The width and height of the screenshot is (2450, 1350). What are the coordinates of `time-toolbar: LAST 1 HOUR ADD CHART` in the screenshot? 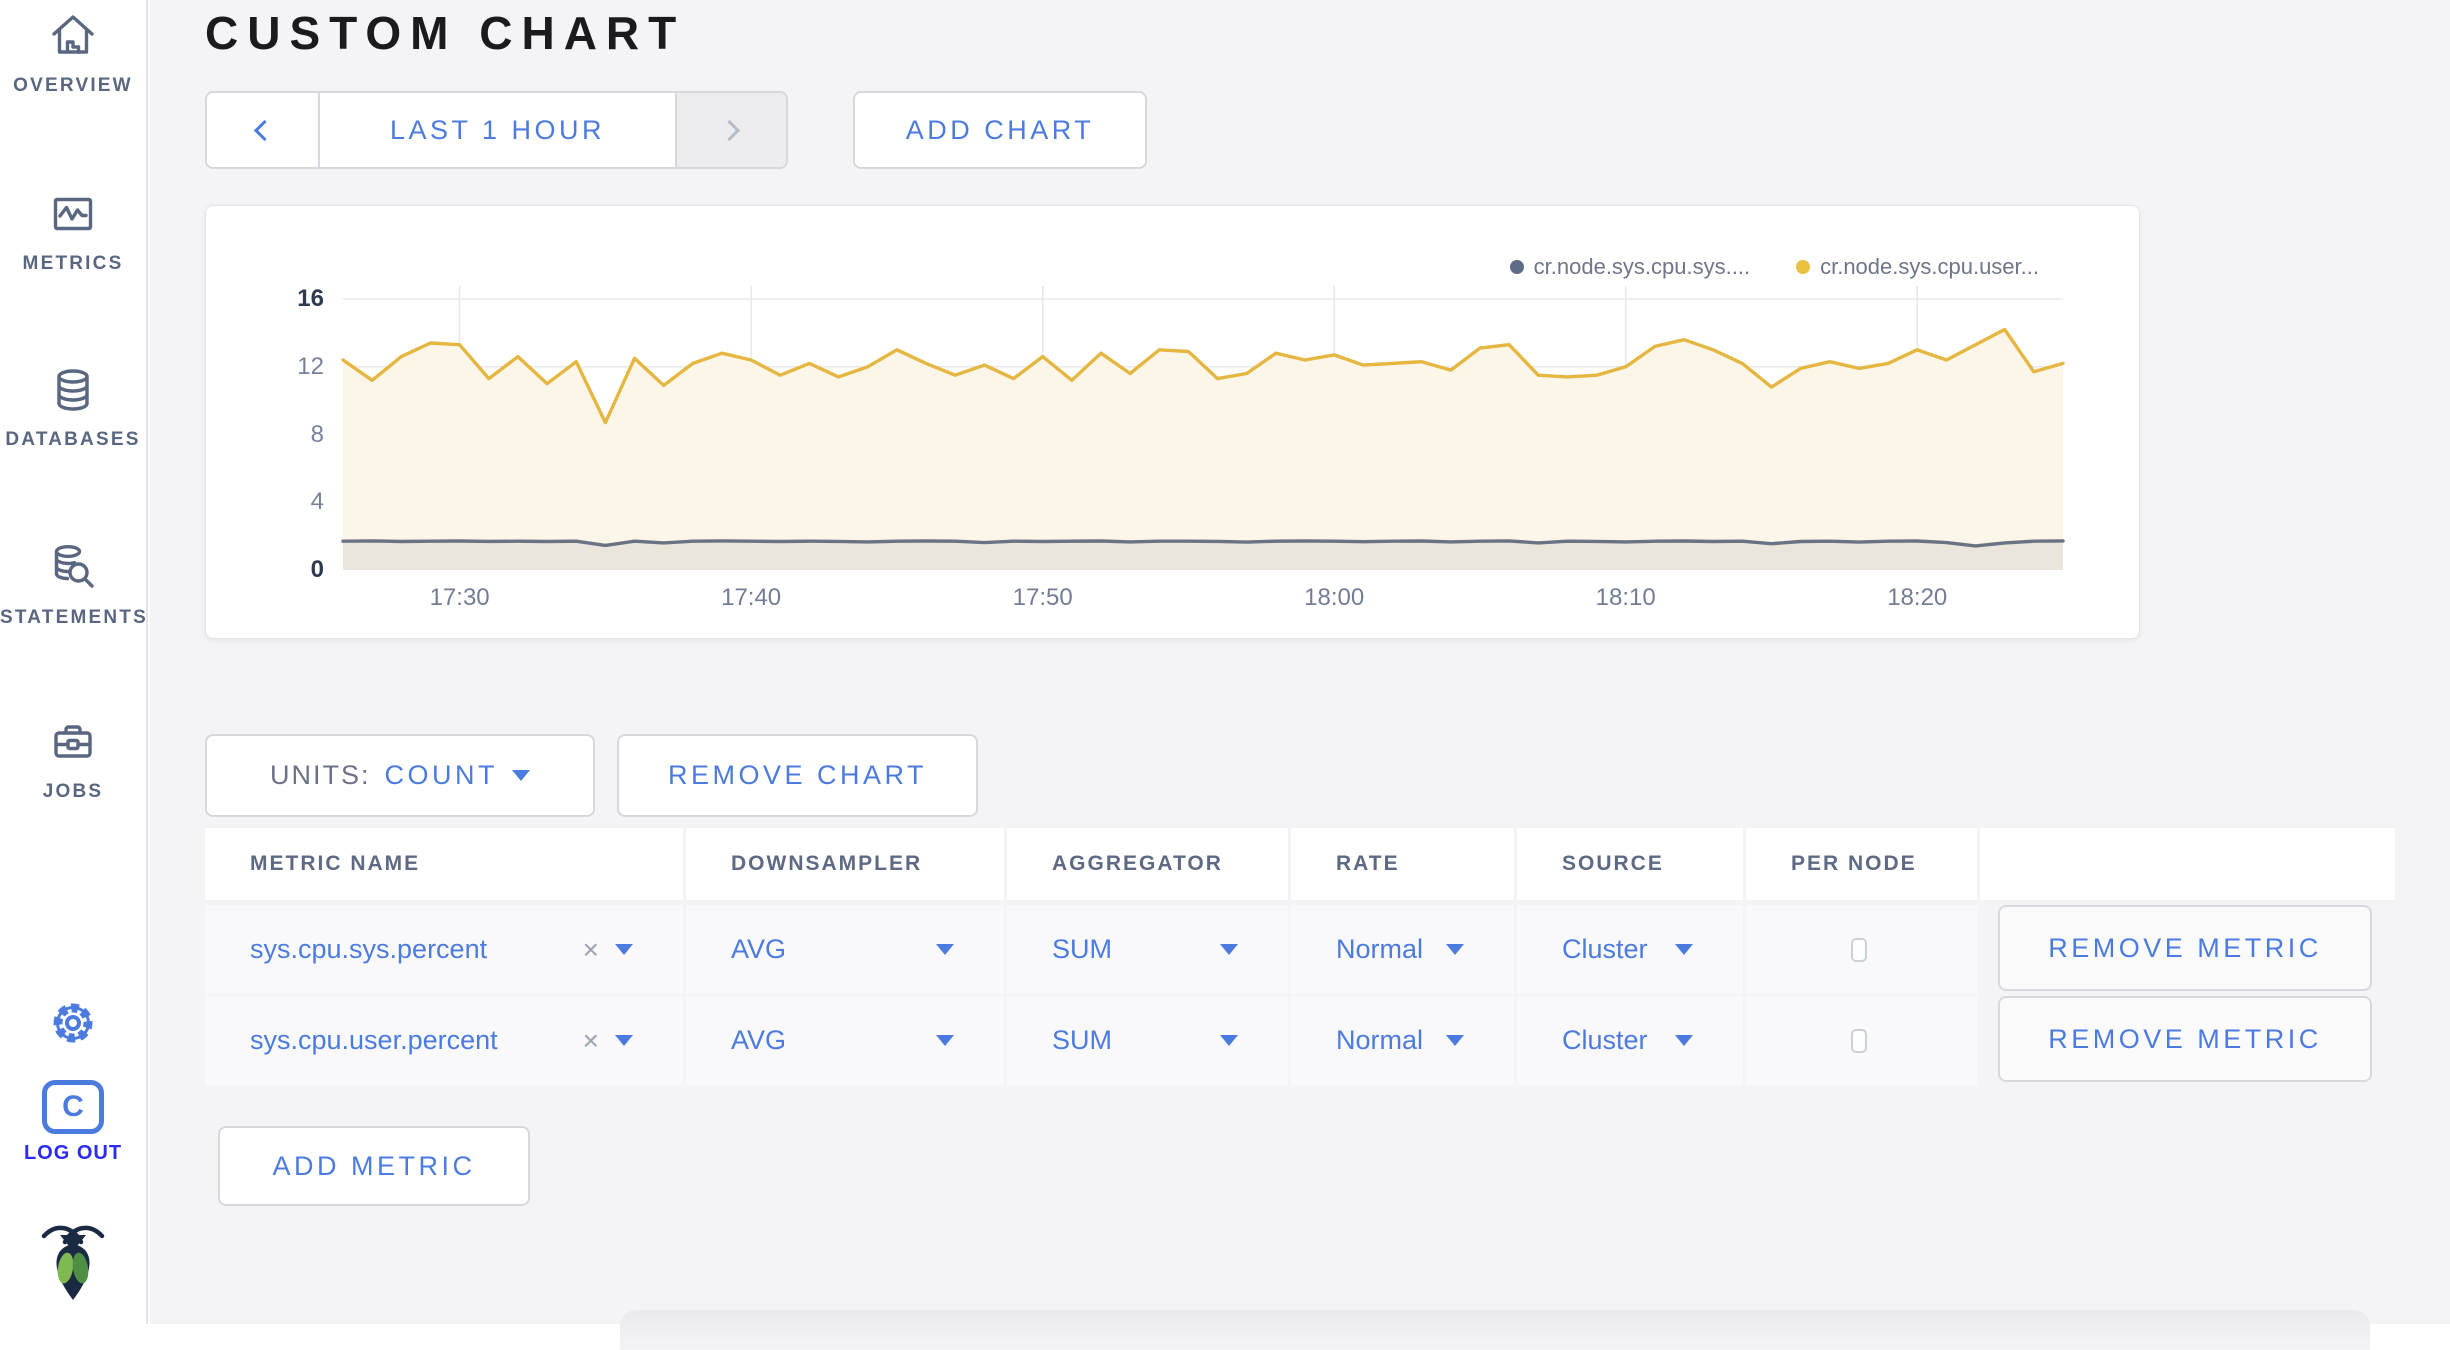 It's located at (676, 130).